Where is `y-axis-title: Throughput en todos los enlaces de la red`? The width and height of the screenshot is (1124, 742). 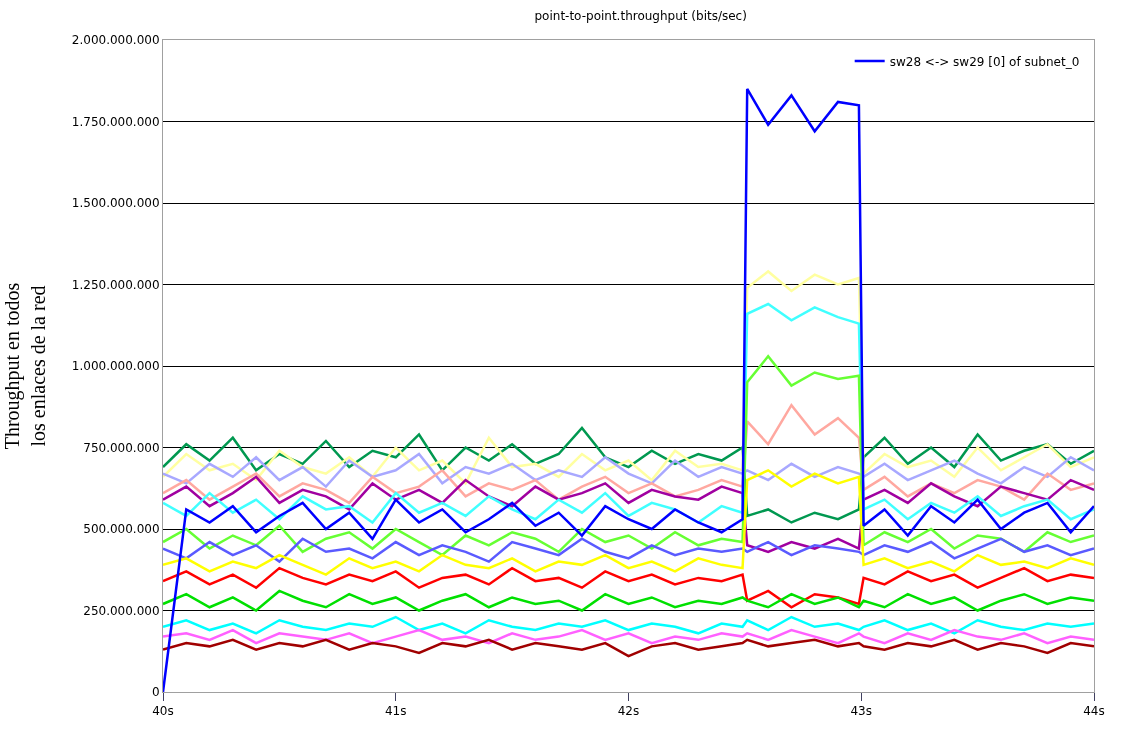
y-axis-title: Throughput en todos los enlaces de la red is located at coordinates (25, 366).